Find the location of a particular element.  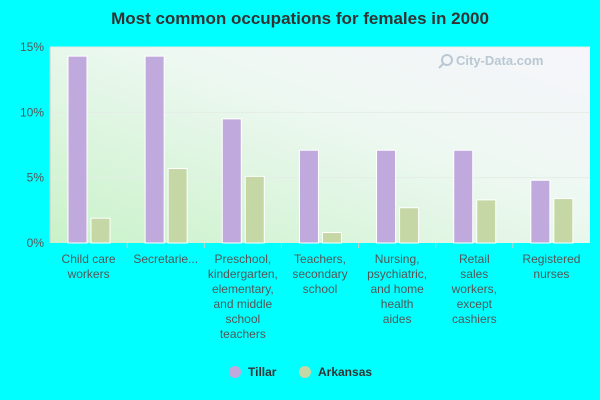

x-category-label-line: kindergarten, is located at coordinates (243, 274).